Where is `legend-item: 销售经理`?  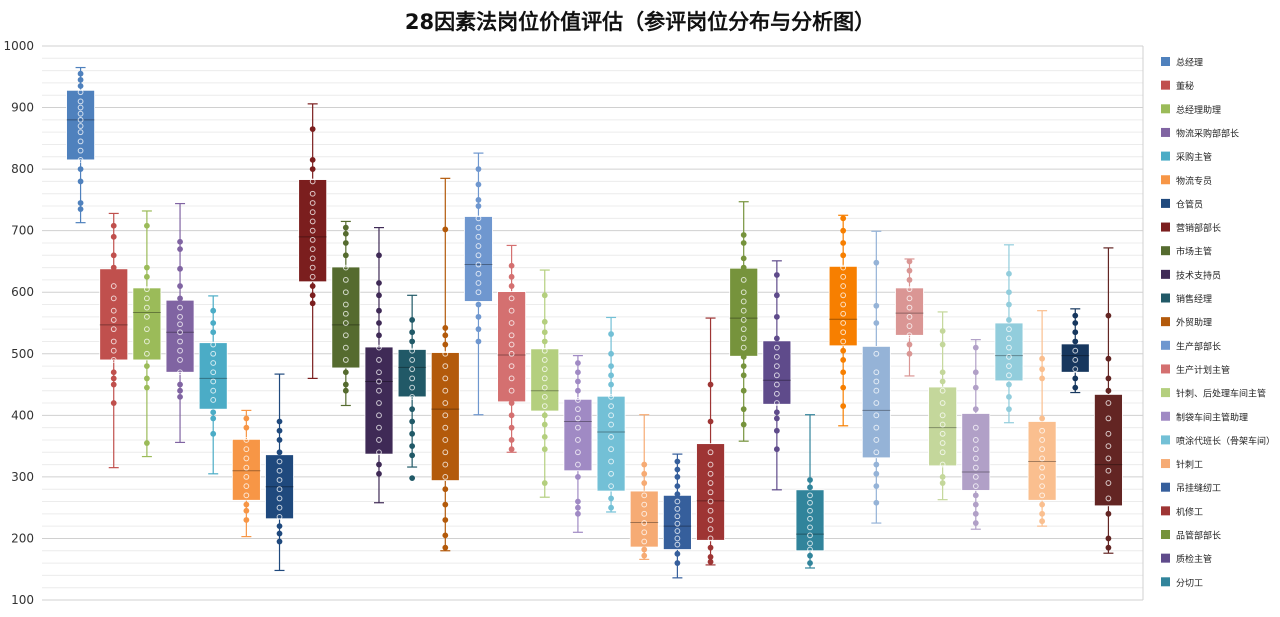 legend-item: 销售经理 is located at coordinates (1186, 299).